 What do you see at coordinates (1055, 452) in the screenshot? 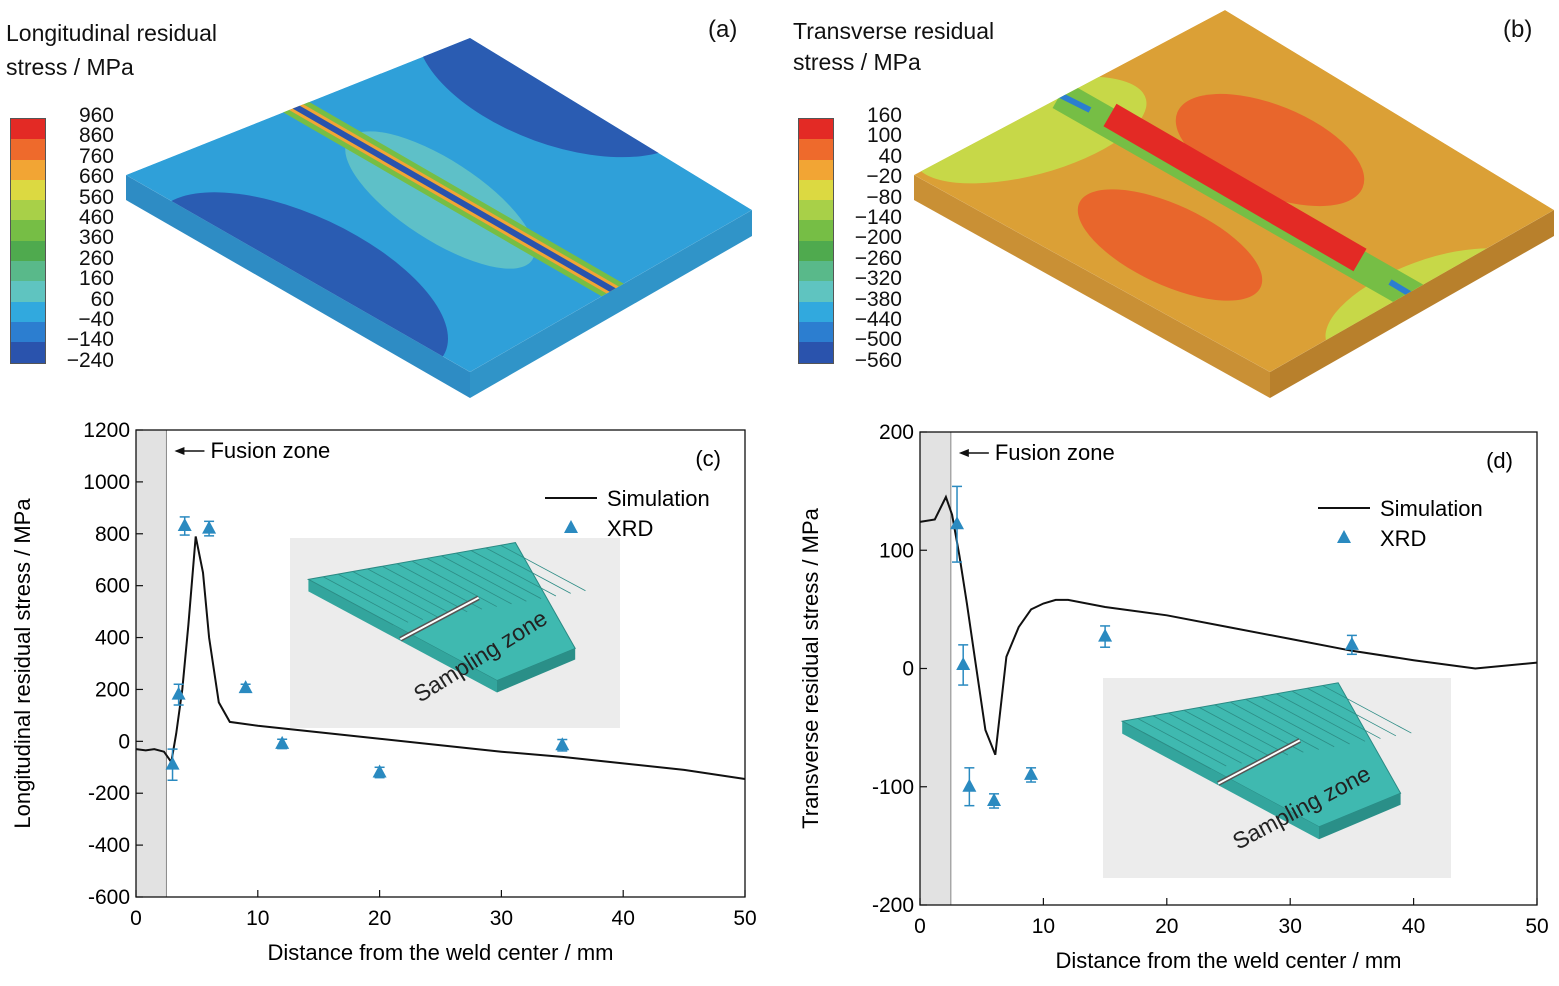
I see `fusion-zone-label: Fusion zone` at bounding box center [1055, 452].